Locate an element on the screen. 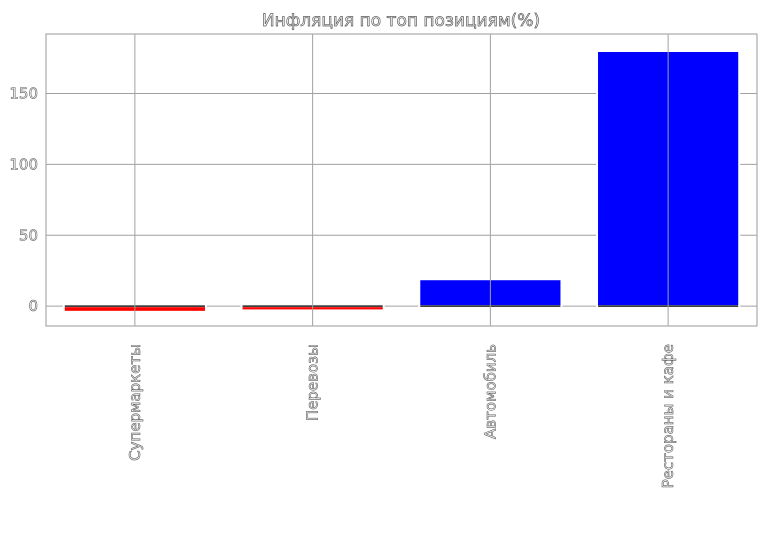  y-tick-label: 50 is located at coordinates (28, 235).